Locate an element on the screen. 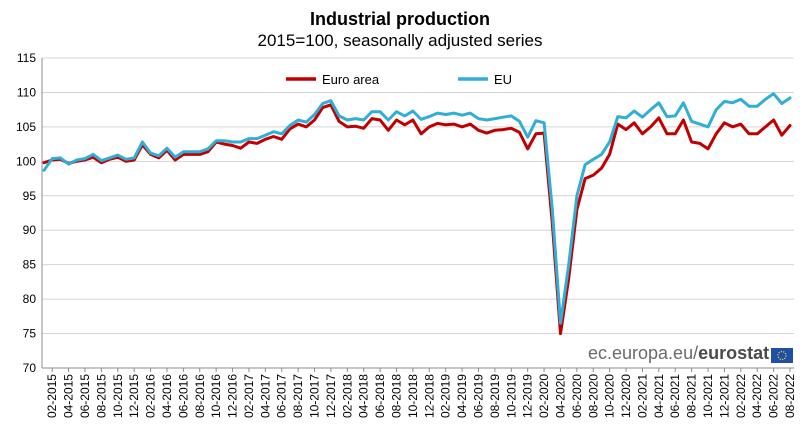  x-tick-label: 02-2017 is located at coordinates (249, 396).